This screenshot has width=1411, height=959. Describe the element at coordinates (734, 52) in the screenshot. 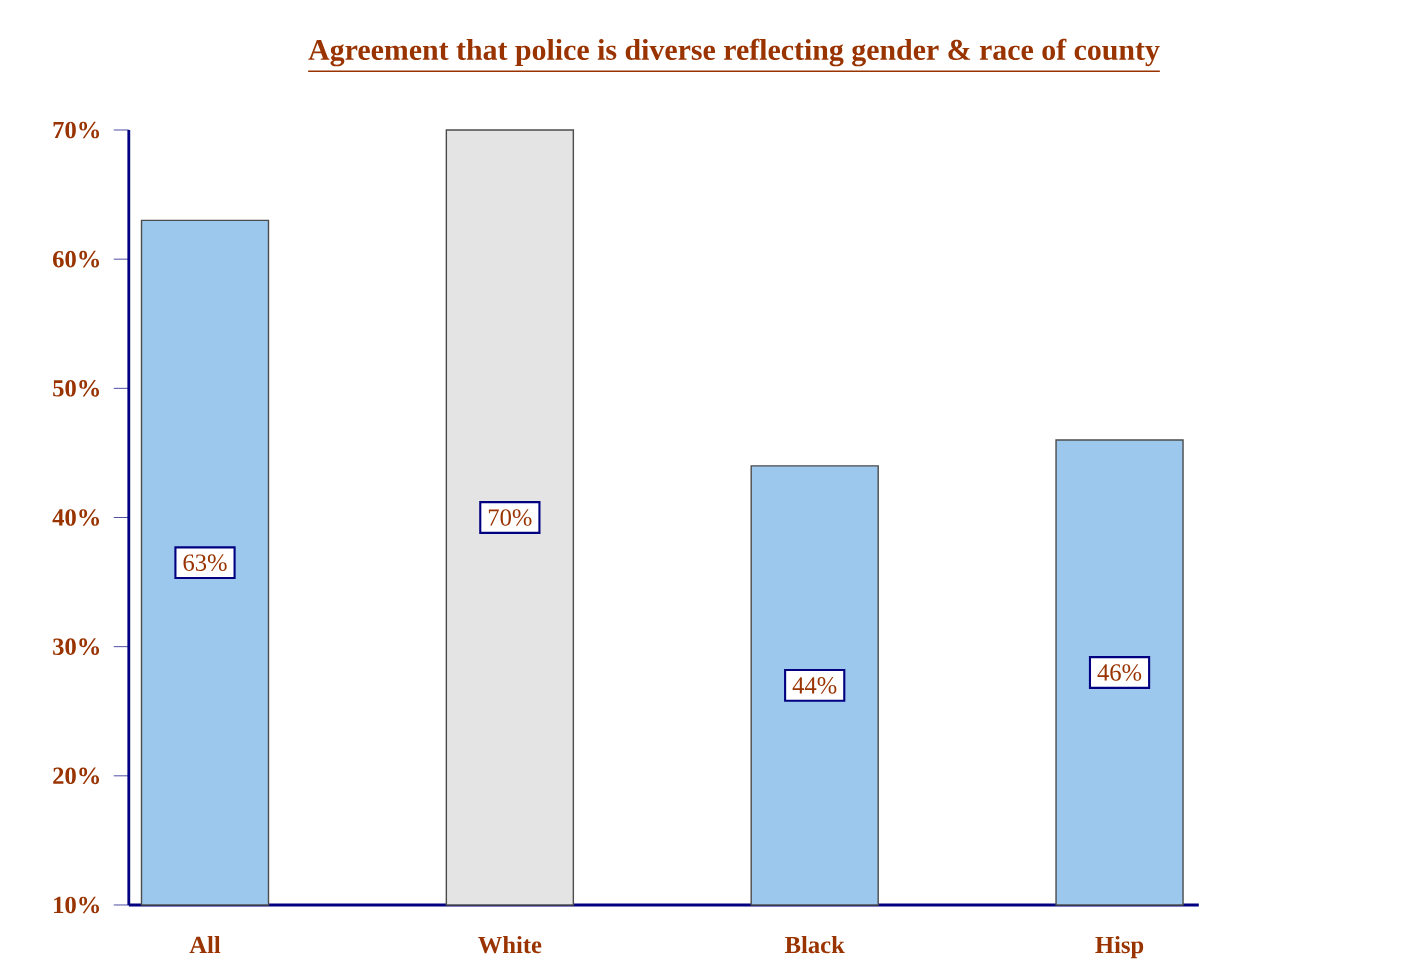

I see `chart-title: Agreement that police is diverse reflecting gender & race of county` at that location.